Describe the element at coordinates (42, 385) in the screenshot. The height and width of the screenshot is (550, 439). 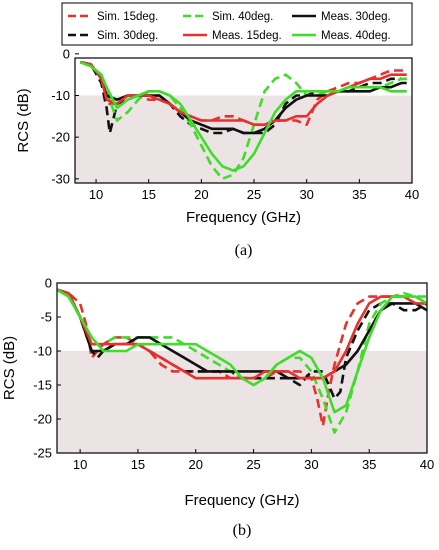
I see `y-tick-label: -15` at that location.